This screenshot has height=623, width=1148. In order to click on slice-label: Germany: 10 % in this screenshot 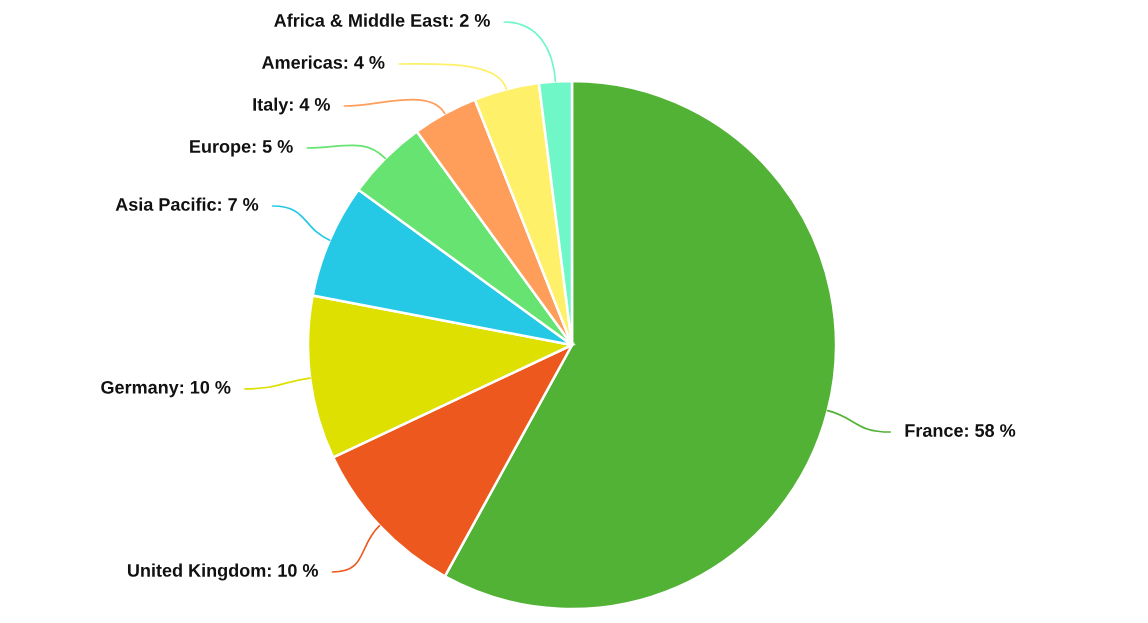, I will do `click(166, 389)`.